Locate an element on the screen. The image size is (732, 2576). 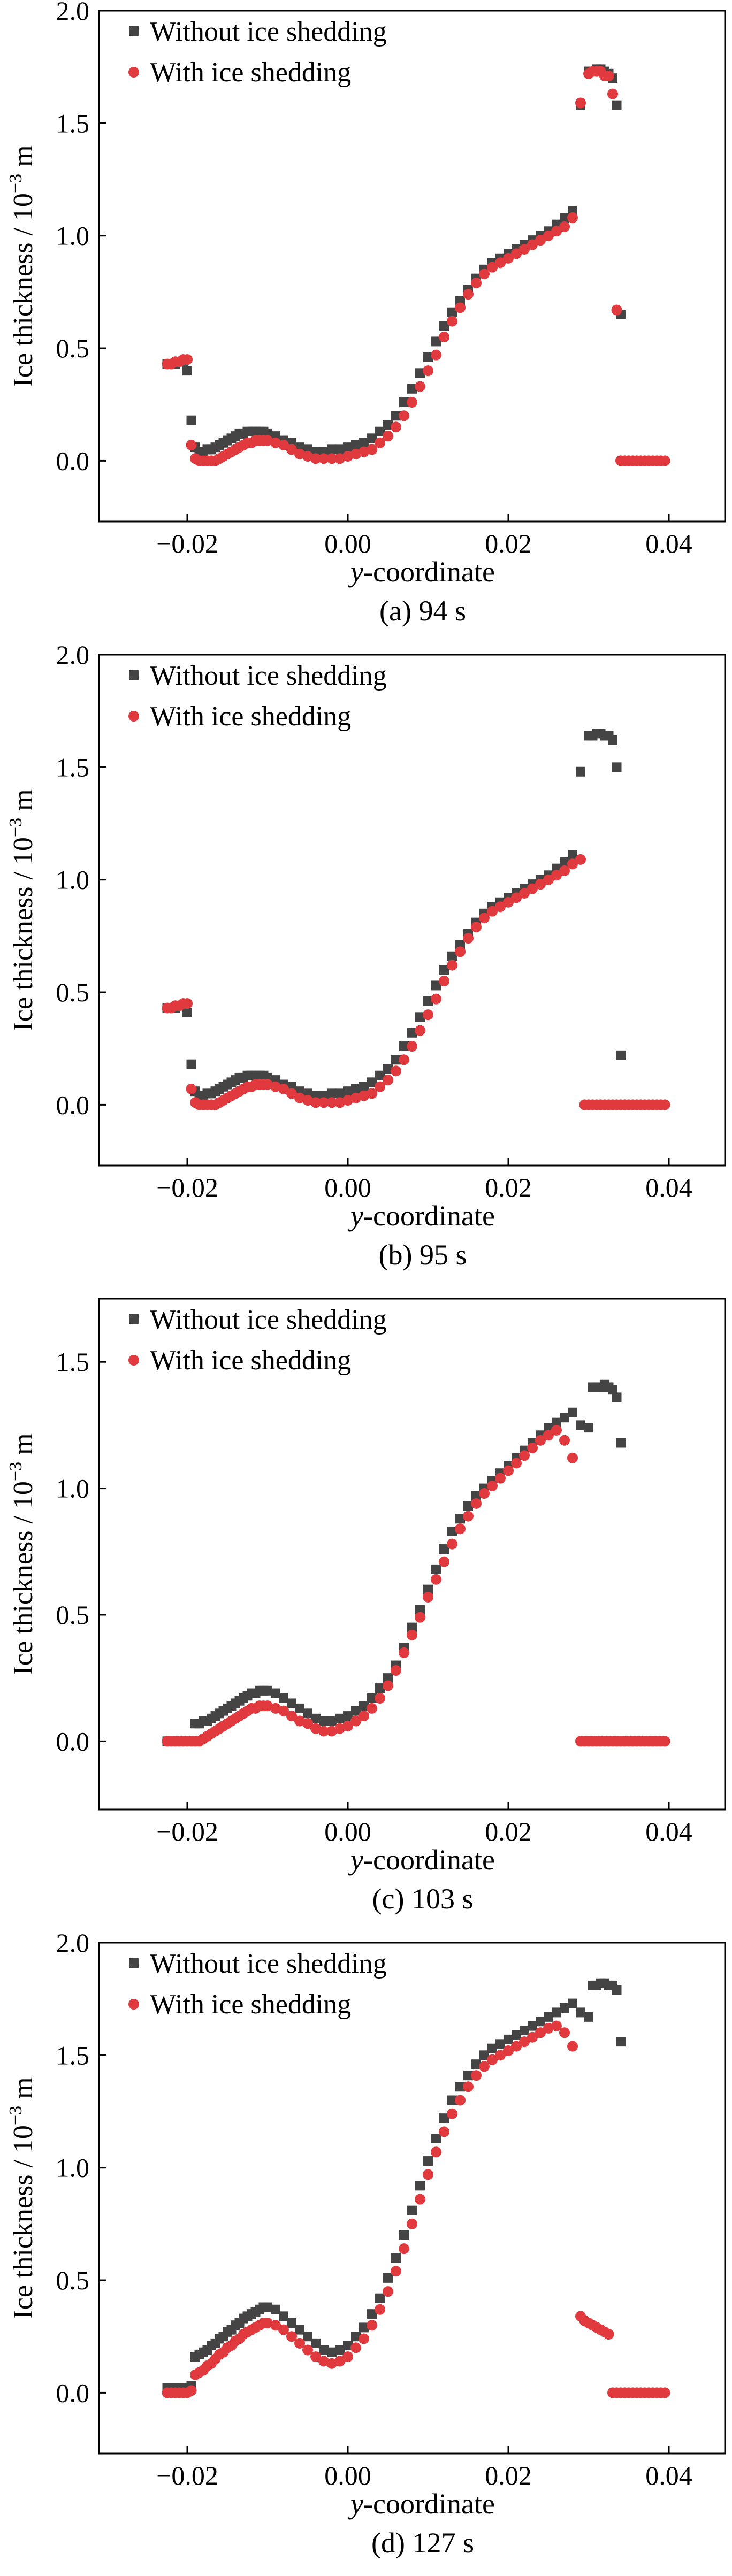
y-tick-label: 1.0 is located at coordinates (73, 2168).